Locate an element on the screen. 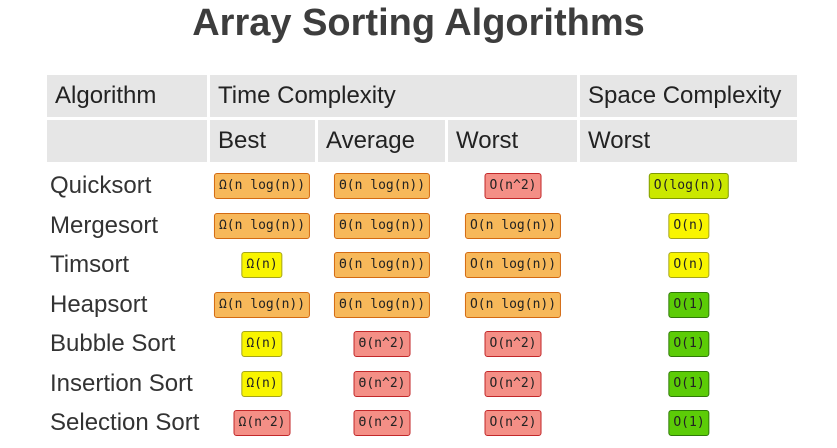 This screenshot has width=837, height=448. complexity-badge-space: O(log(n)) is located at coordinates (689, 186).